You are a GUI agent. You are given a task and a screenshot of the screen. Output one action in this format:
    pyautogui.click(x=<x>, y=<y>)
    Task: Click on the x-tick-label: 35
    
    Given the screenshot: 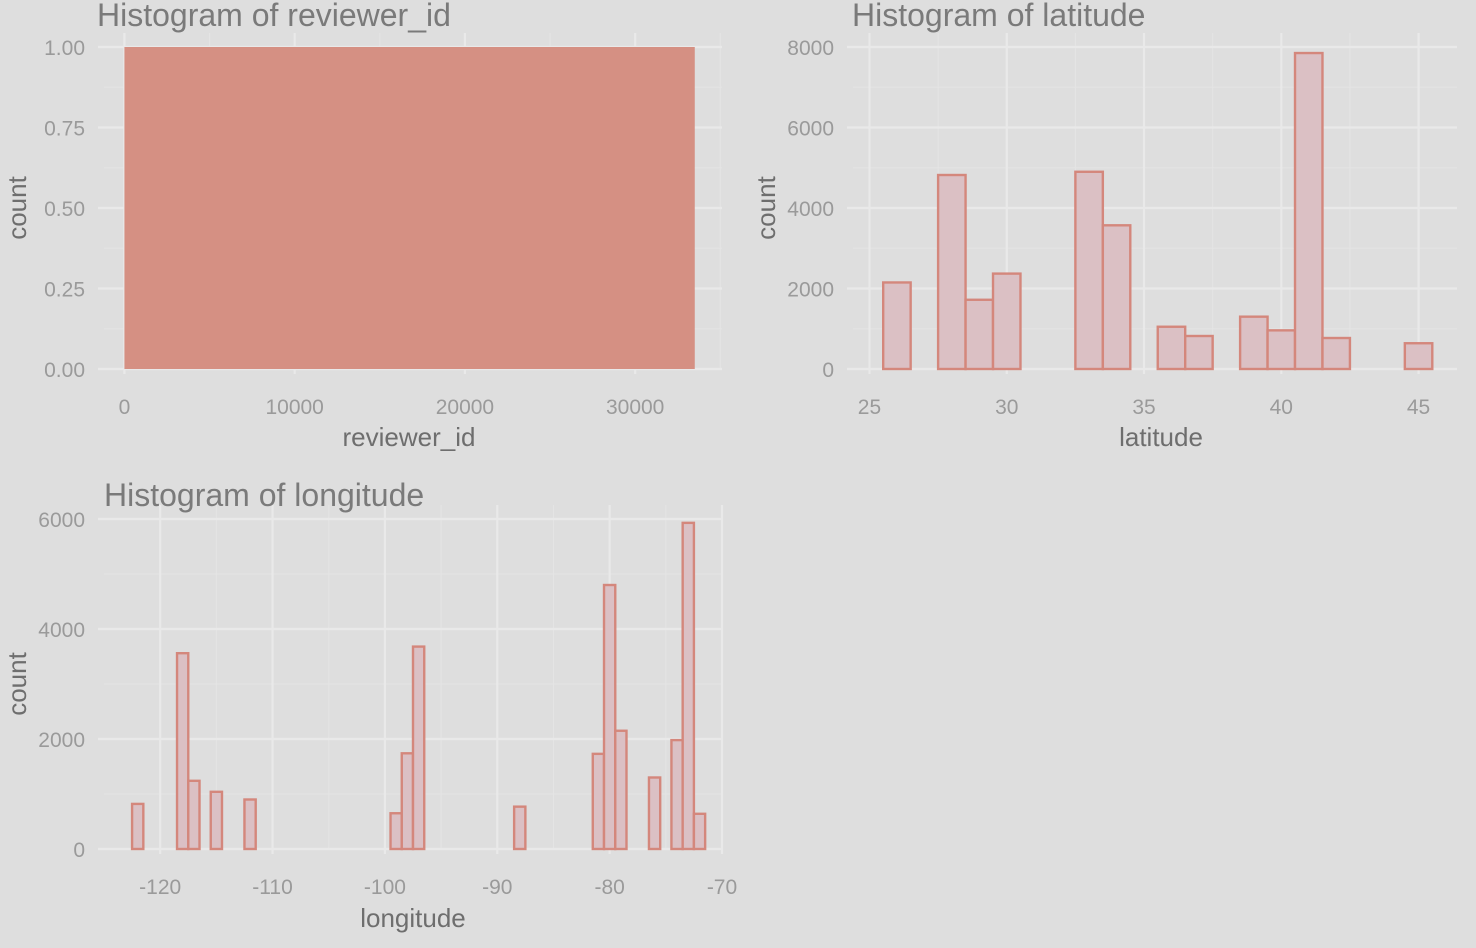 What is the action you would take?
    pyautogui.click(x=1143, y=407)
    